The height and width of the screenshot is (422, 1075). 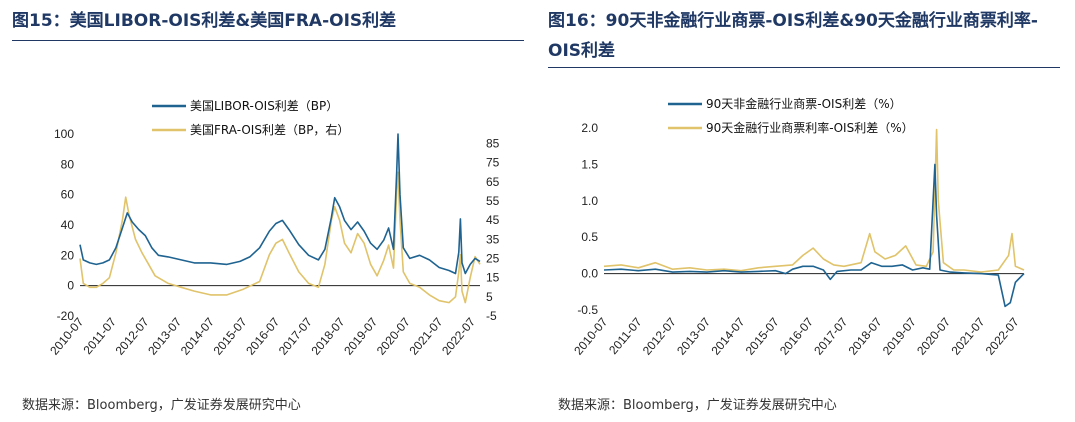 I want to click on y-tick-label: 1.5, so click(x=589, y=164).